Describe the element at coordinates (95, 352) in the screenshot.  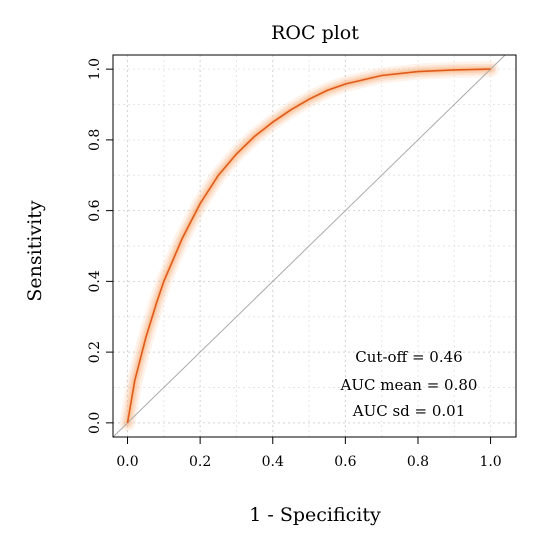
I see `y-tick-label: 0.2` at that location.